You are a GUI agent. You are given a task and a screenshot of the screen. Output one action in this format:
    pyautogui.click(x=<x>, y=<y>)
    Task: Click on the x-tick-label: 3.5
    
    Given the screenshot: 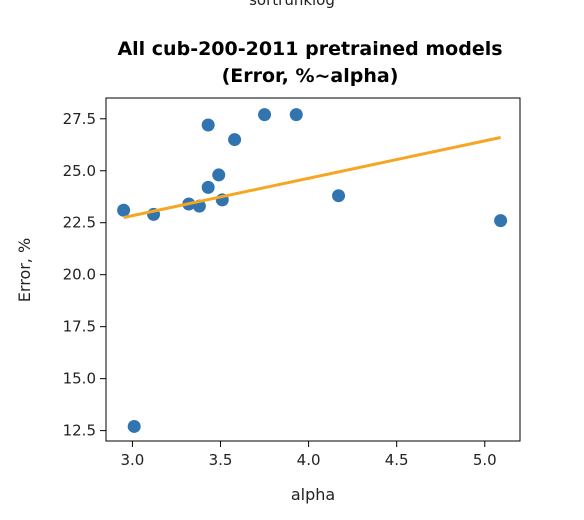 What is the action you would take?
    pyautogui.click(x=221, y=460)
    